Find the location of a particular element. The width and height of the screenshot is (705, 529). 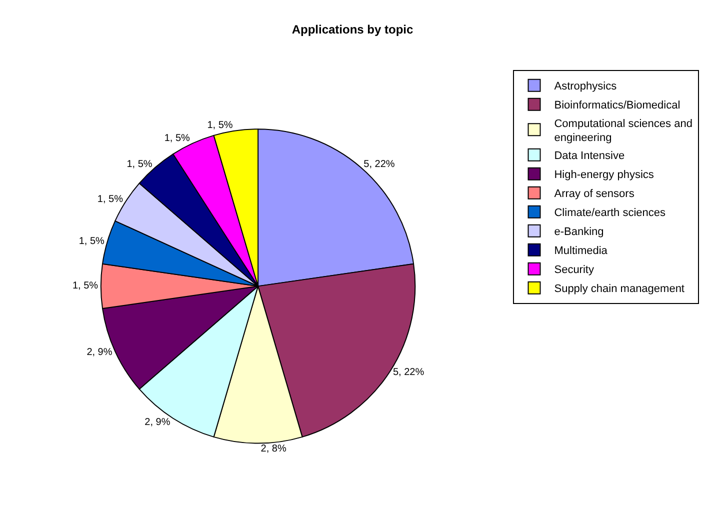

legend-label: e-Banking is located at coordinates (579, 232).